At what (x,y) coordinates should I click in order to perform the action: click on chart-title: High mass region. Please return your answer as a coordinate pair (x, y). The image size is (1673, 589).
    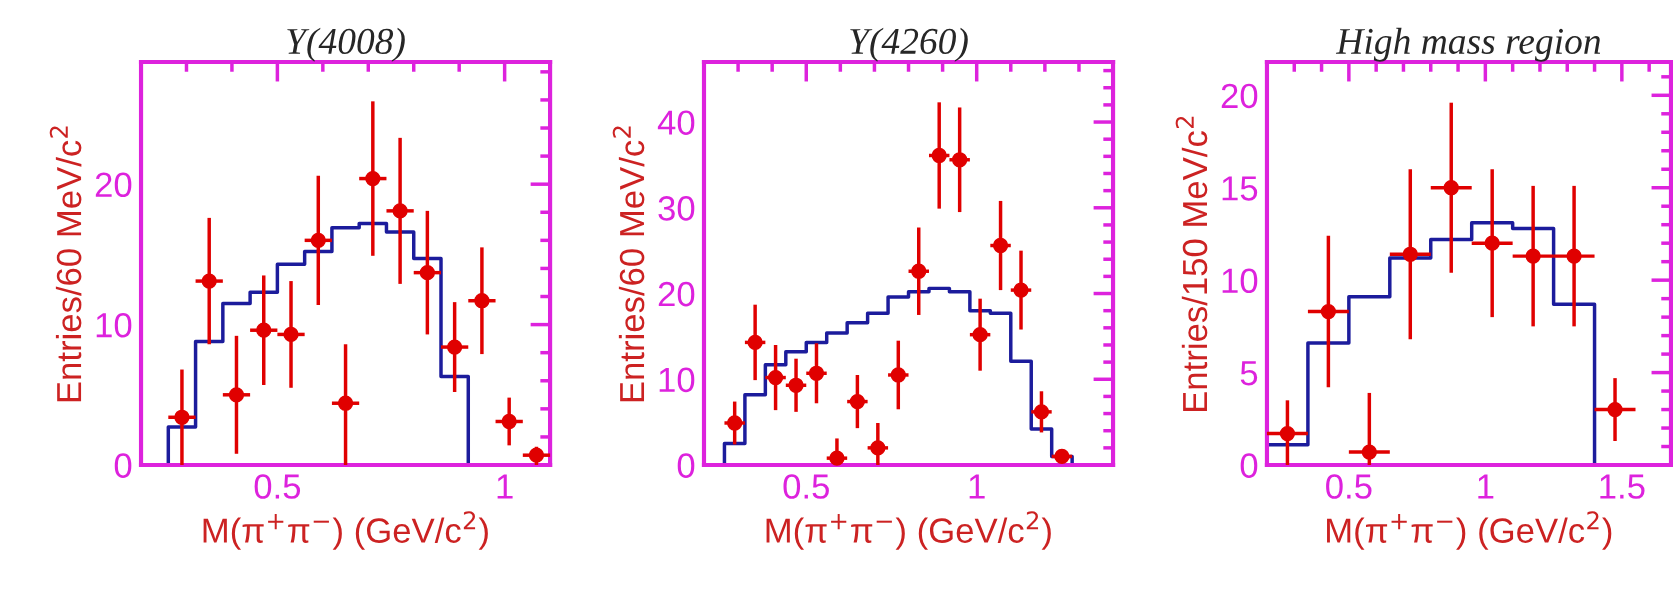
    Looking at the image, I should click on (1468, 44).